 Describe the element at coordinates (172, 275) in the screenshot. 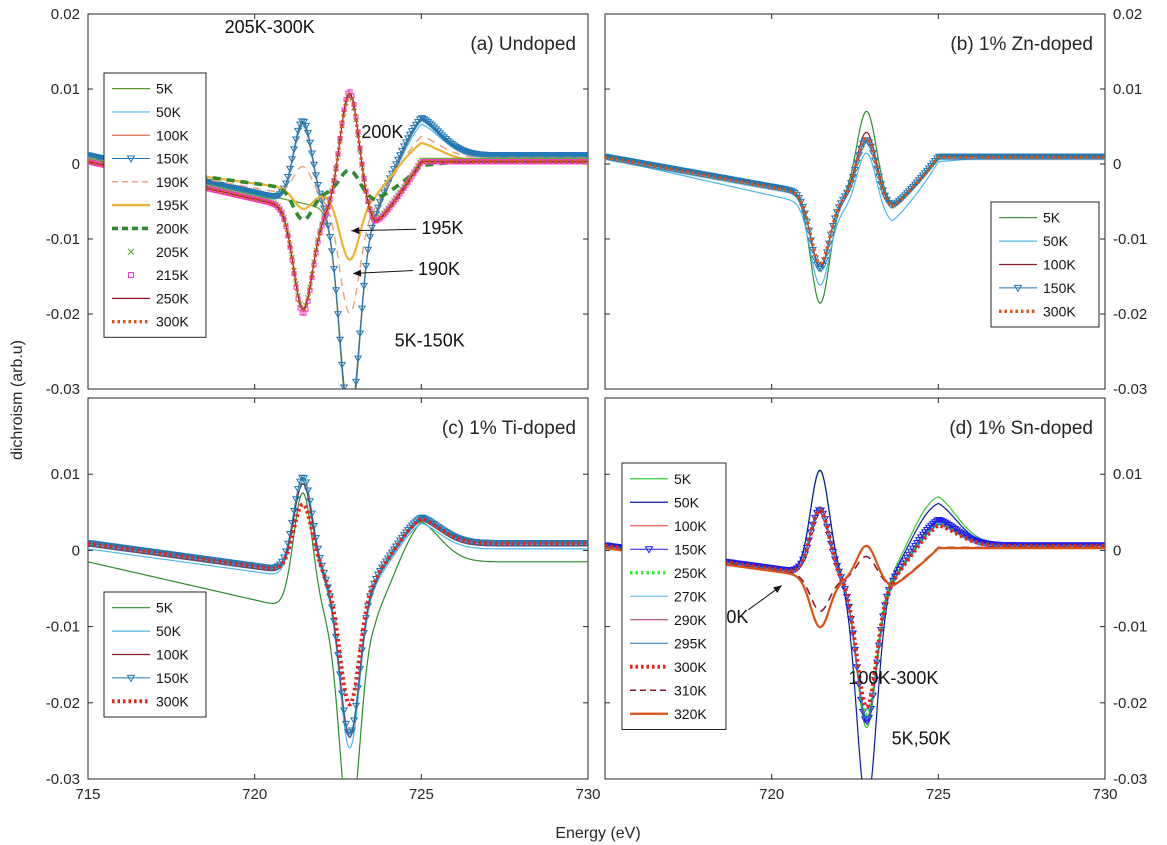

I see `legend-a-215k-label: 215K` at that location.